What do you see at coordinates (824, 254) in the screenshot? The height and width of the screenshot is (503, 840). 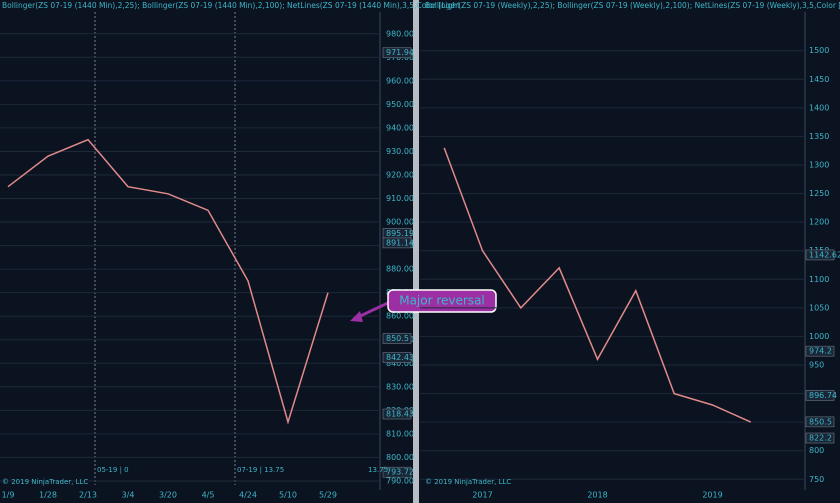 I see `price-label: 1142.62` at bounding box center [824, 254].